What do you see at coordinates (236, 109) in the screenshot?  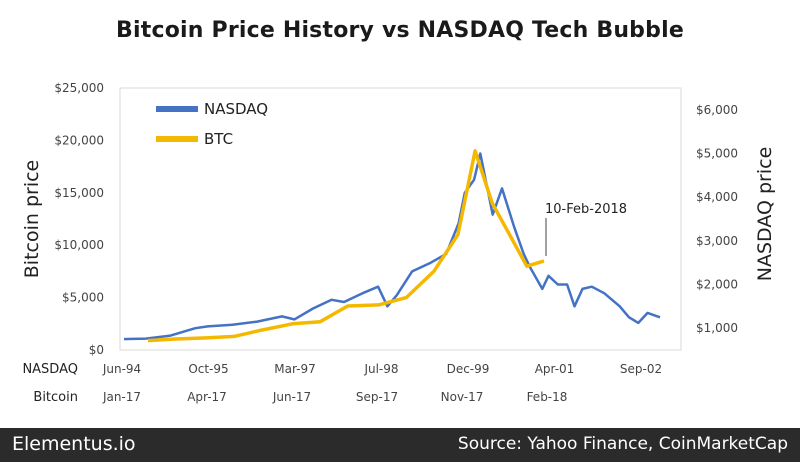 I see `legend-label: NASDAQ` at bounding box center [236, 109].